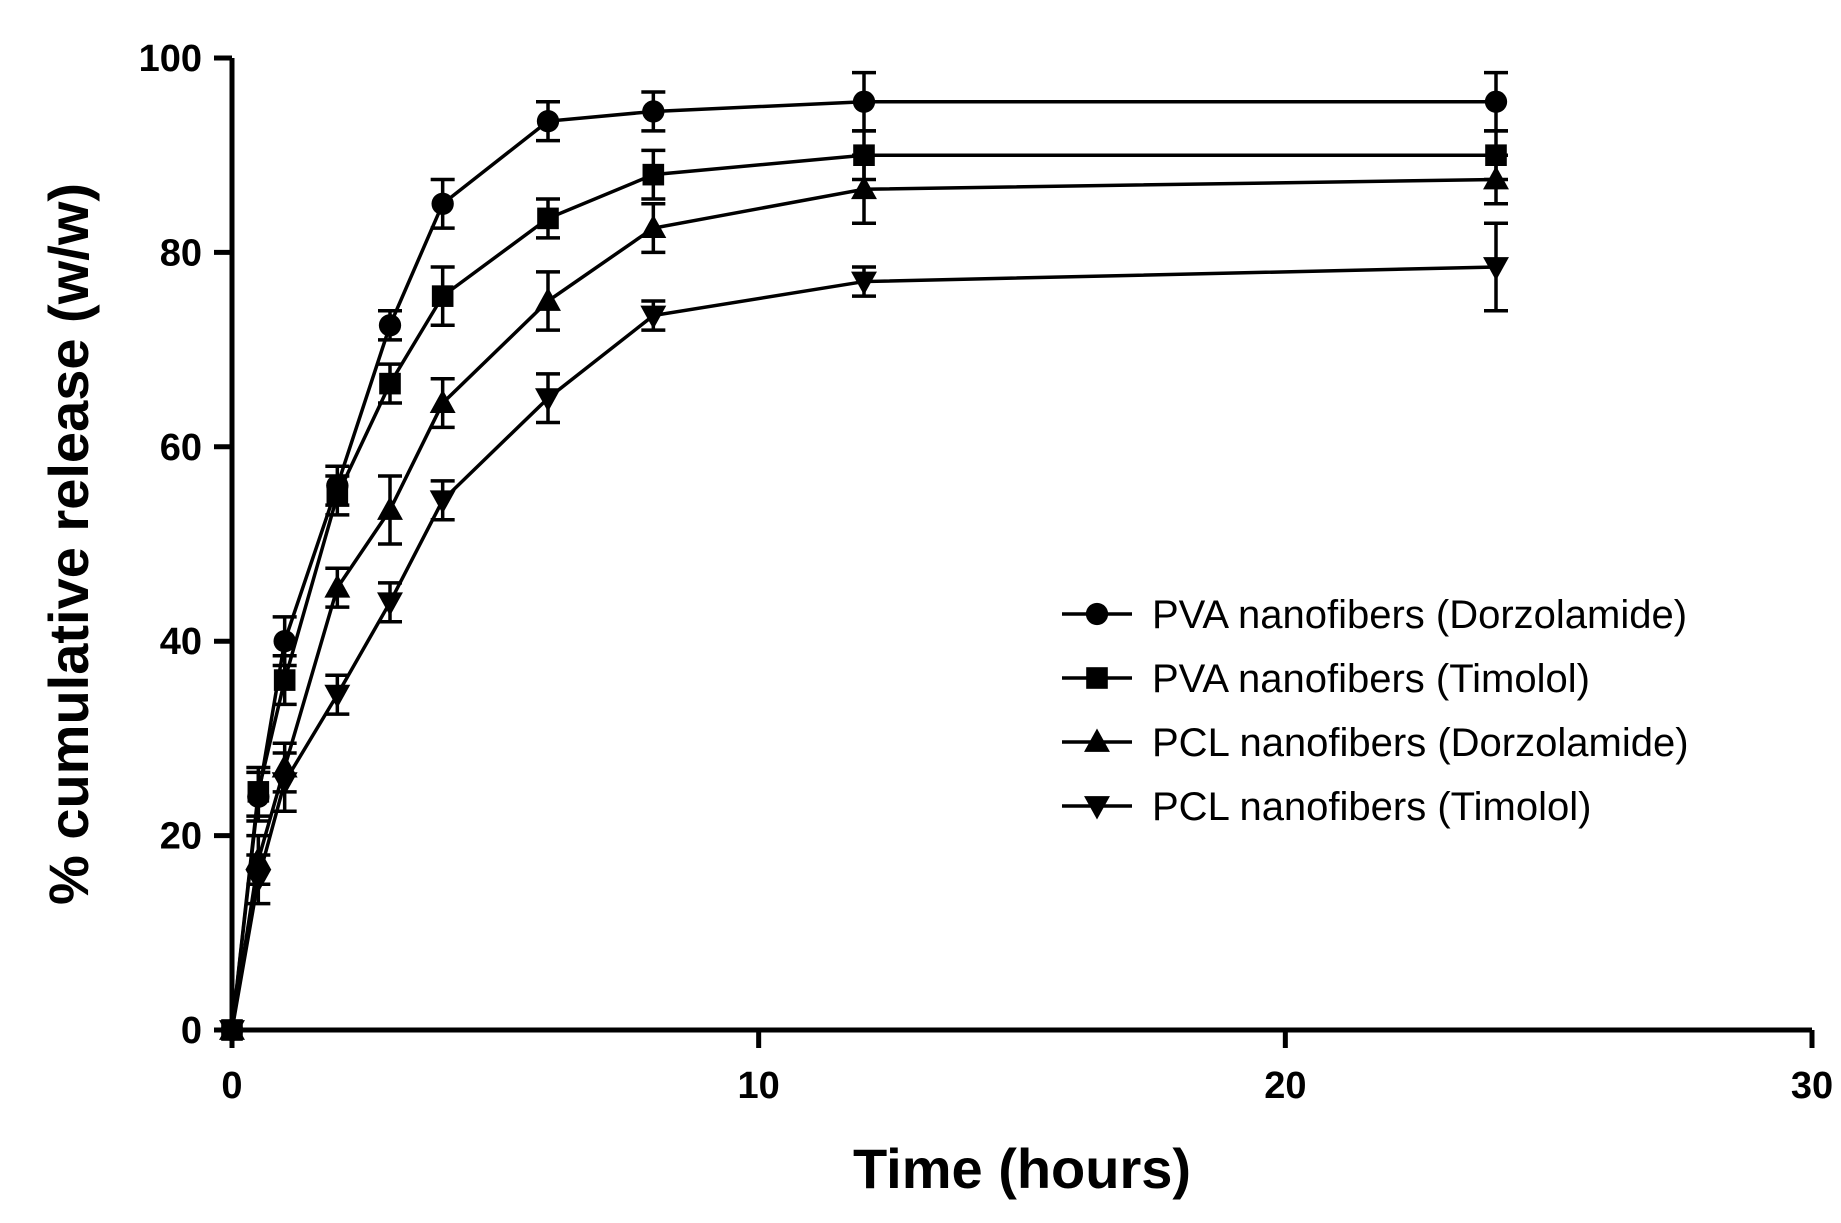  I want to click on y-tick-label: 60, so click(181, 448).